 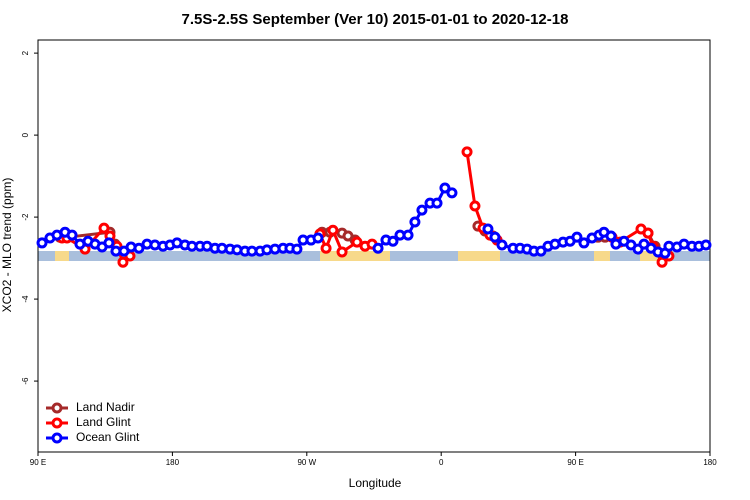 I want to click on legend-item: Land Glint, so click(x=88, y=422).